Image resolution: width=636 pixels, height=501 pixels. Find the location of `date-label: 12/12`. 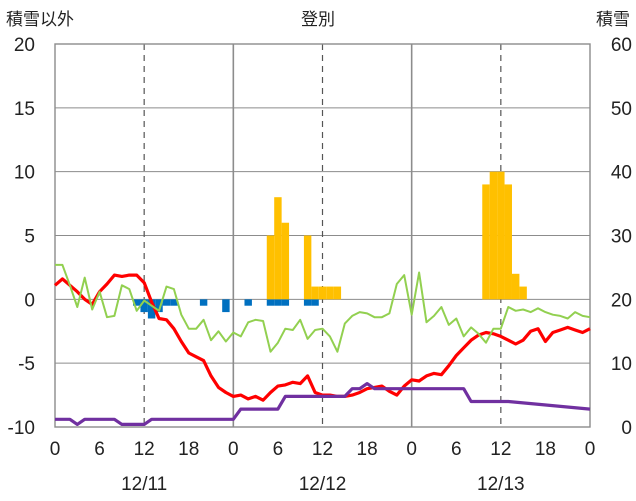

date-label: 12/12 is located at coordinates (323, 484).